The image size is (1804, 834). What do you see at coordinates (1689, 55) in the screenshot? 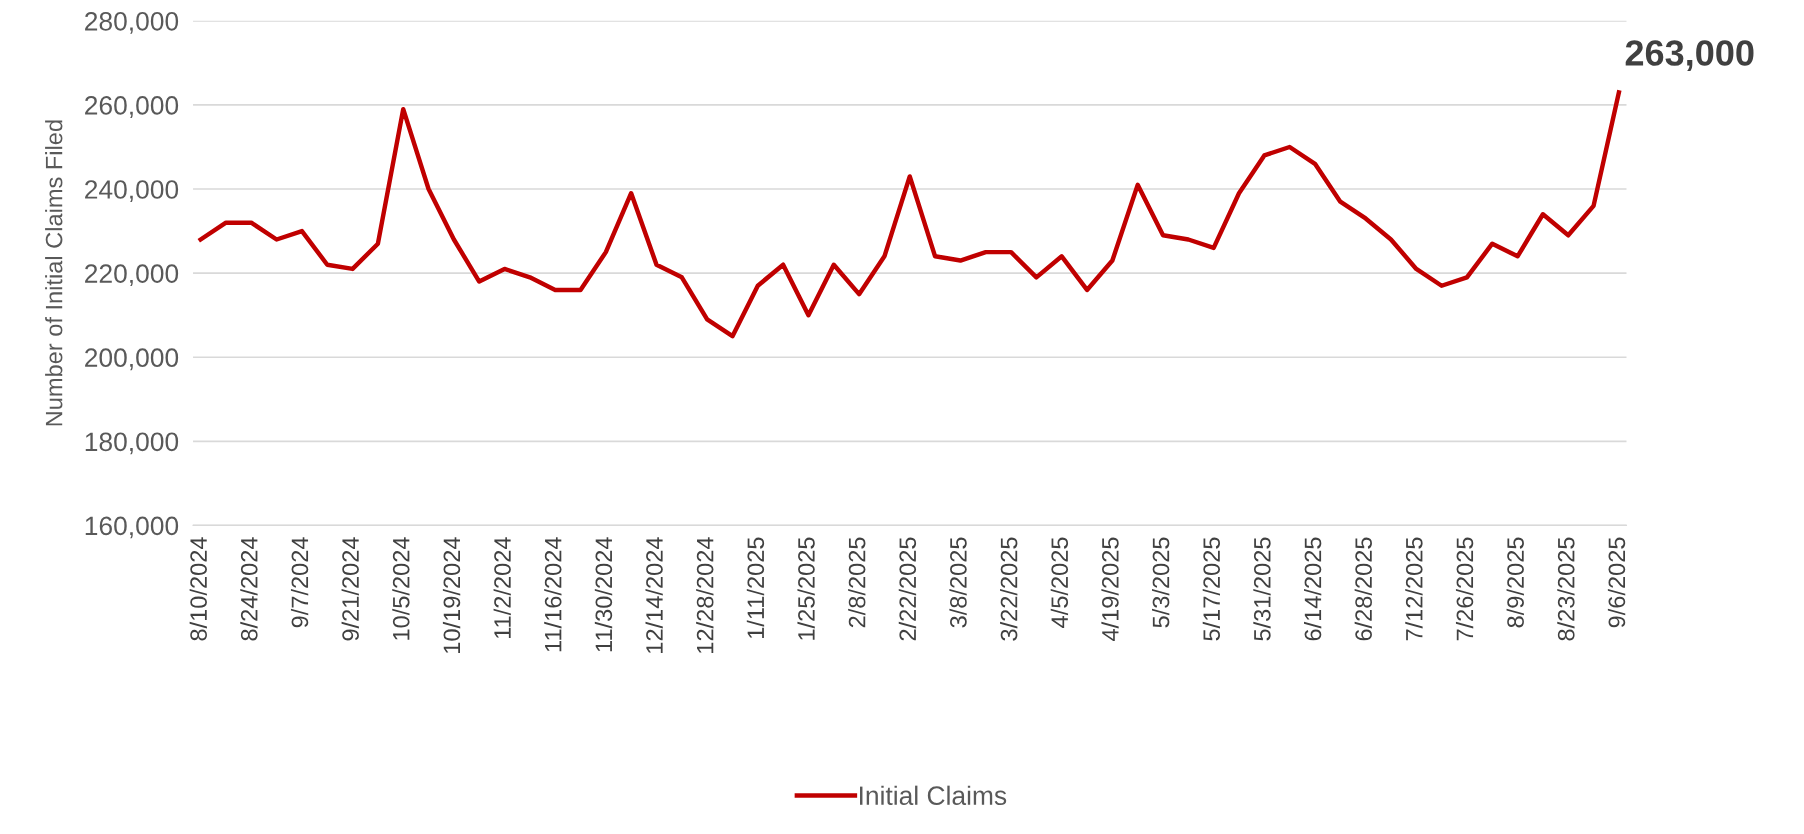
I see `annotation: 263,000` at bounding box center [1689, 55].